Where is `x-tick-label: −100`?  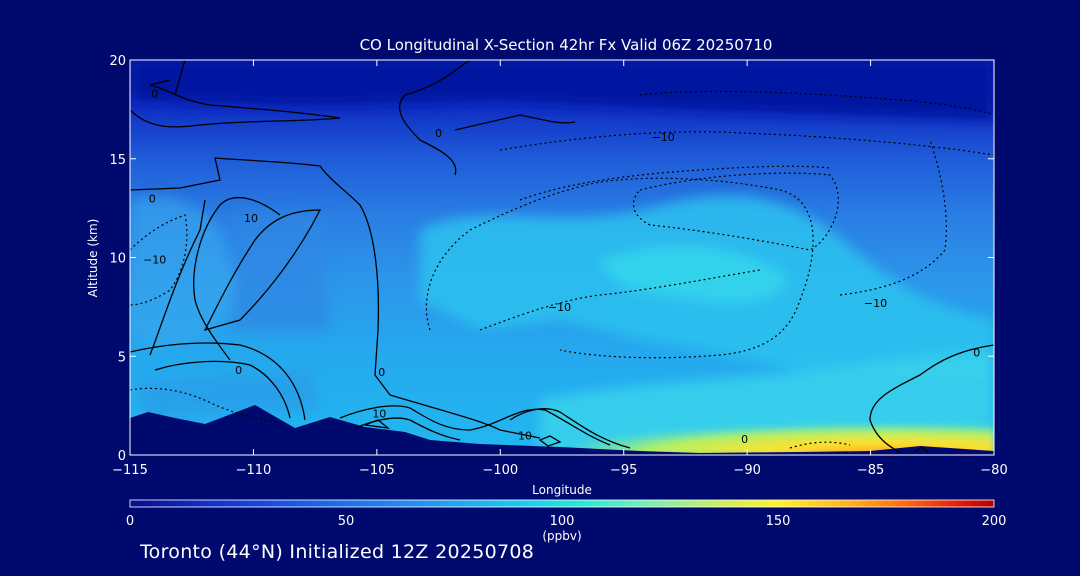
x-tick-label: −100 is located at coordinates (500, 470).